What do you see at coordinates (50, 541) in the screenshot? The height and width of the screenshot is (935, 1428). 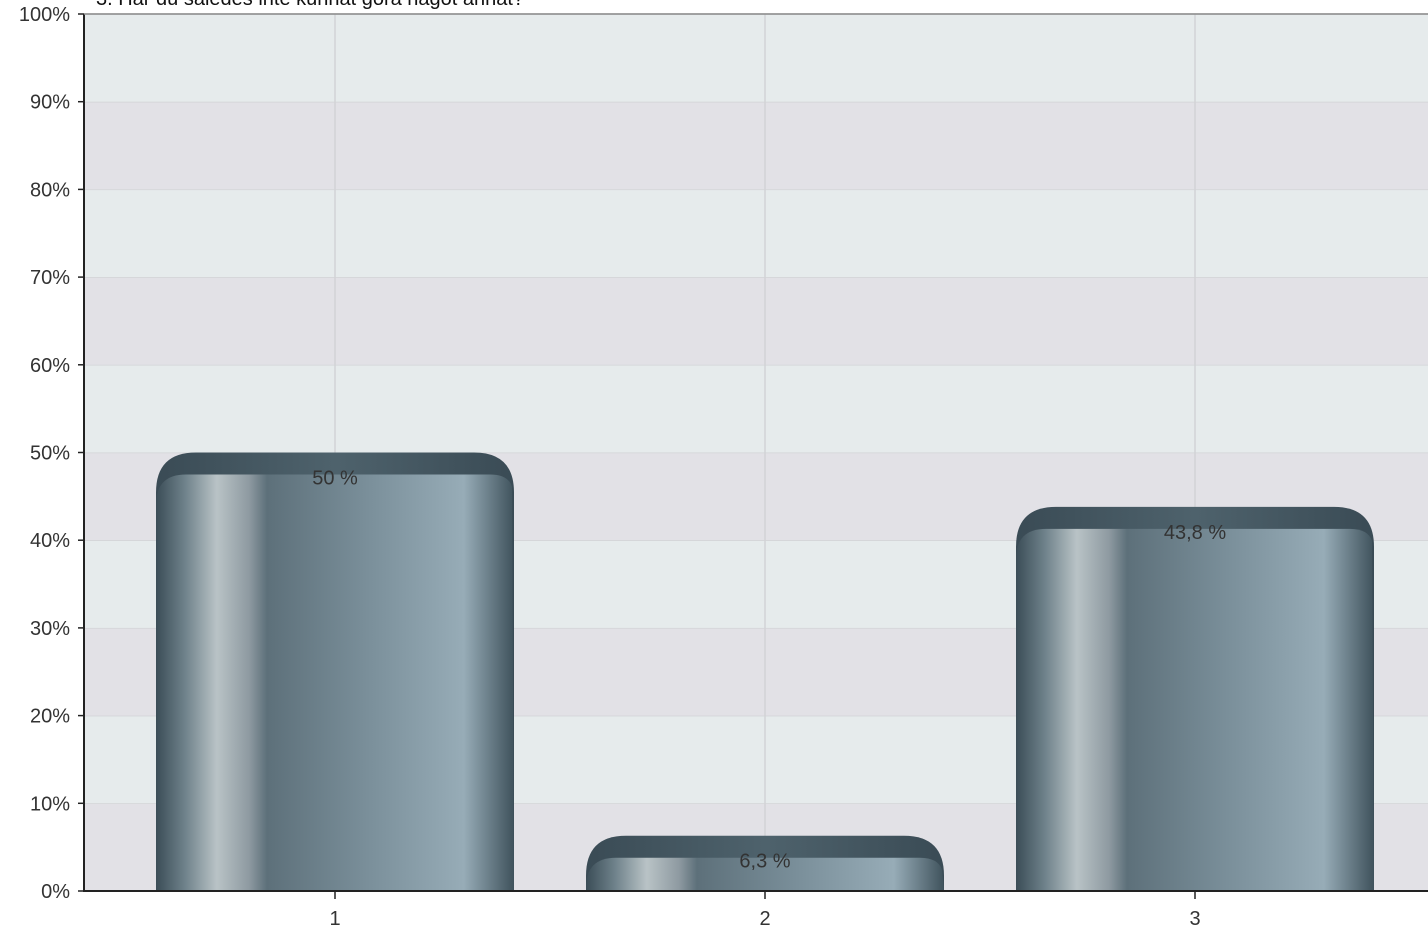 I see `y-tick-label: 40%` at bounding box center [50, 541].